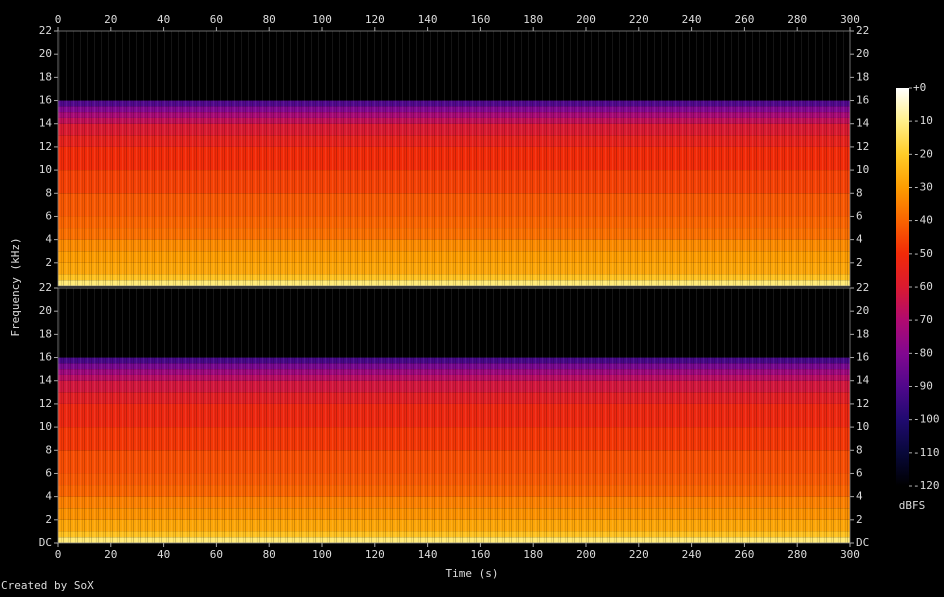 This screenshot has height=597, width=944. What do you see at coordinates (926, 452) in the screenshot?
I see `colorbar-tick-label: -110` at bounding box center [926, 452].